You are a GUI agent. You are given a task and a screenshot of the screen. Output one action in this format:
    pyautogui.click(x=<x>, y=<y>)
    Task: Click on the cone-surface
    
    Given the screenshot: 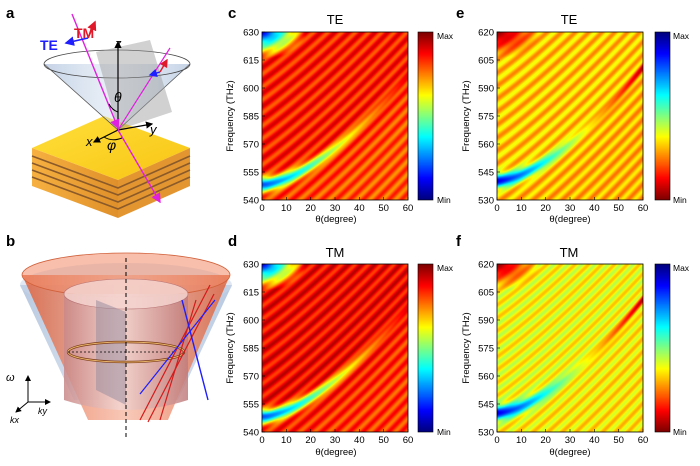 What is the action you would take?
    pyautogui.click(x=117, y=97)
    